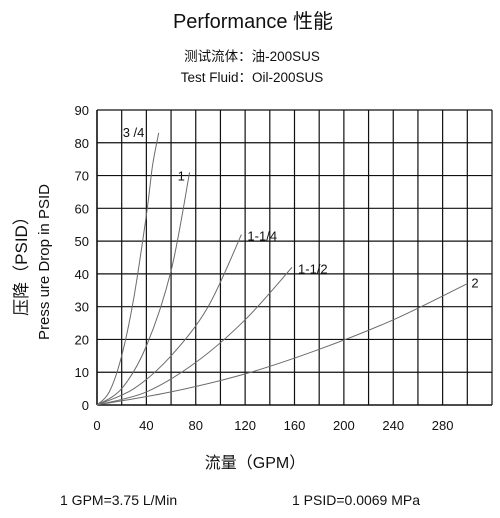  Describe the element at coordinates (443, 425) in the screenshot. I see `x-tick-label: 280` at that location.